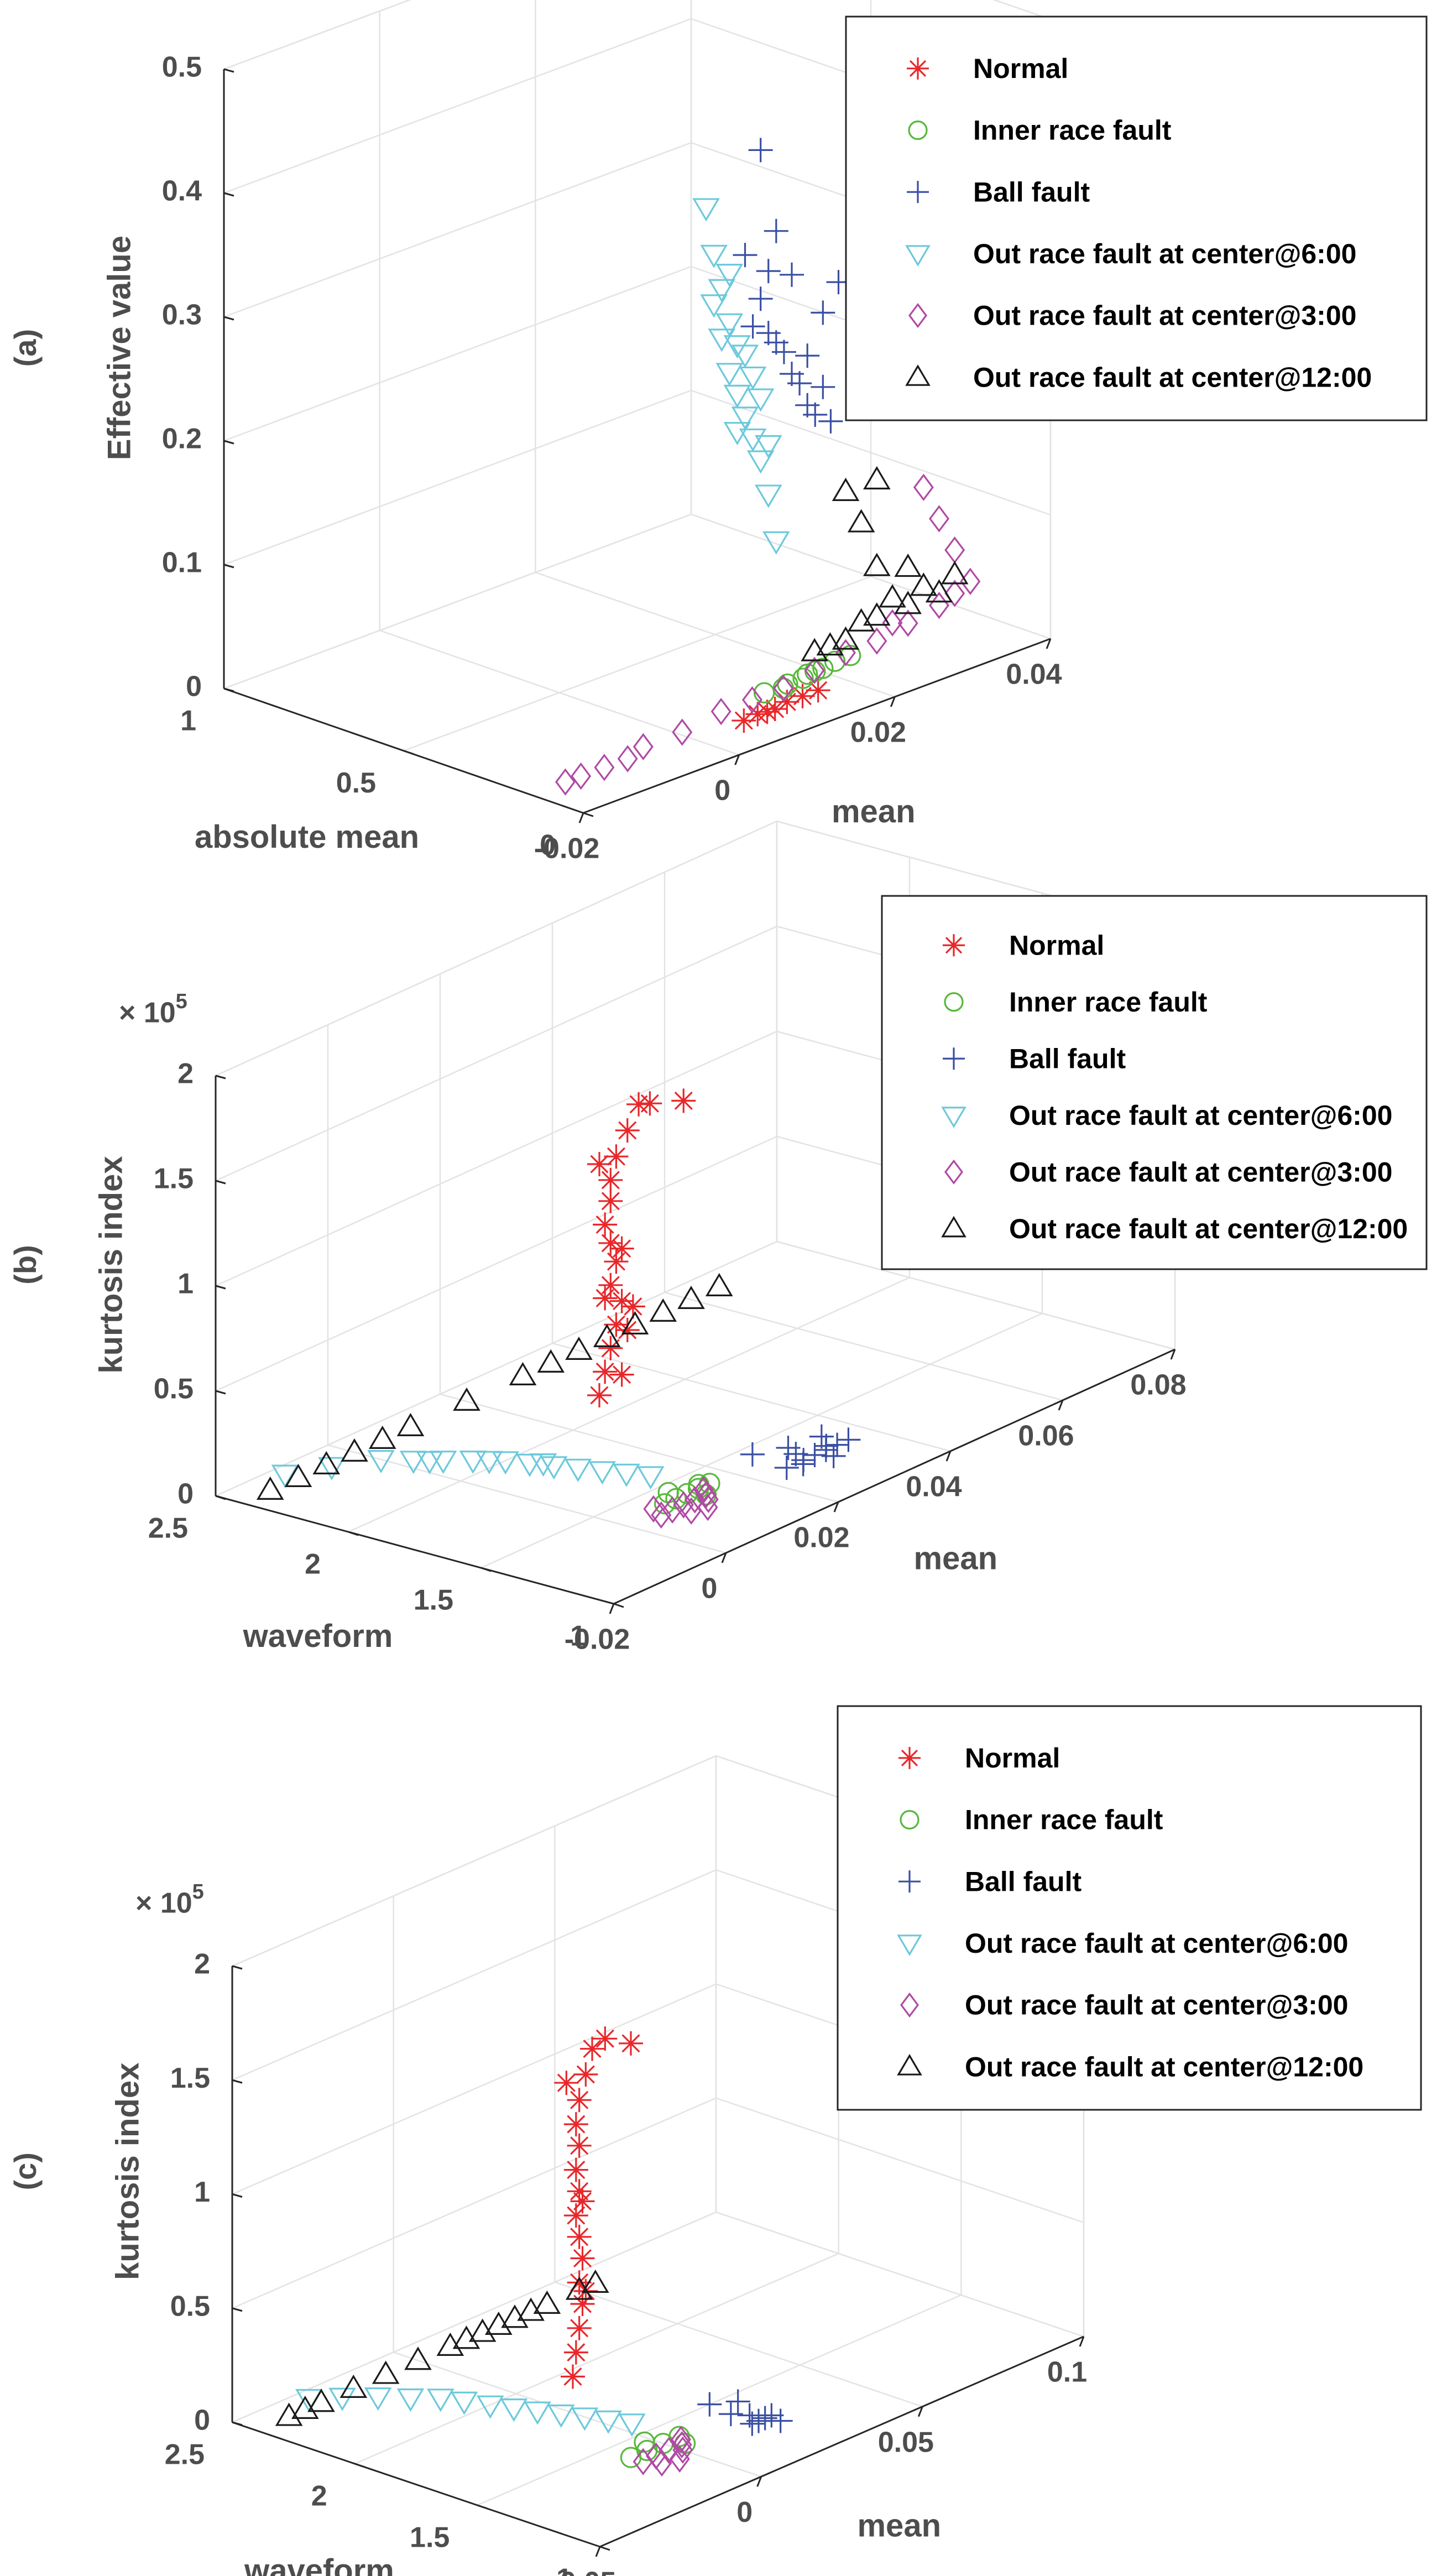 The height and width of the screenshot is (2576, 1442). What do you see at coordinates (202, 1964) in the screenshot?
I see `z-tick-label: 2` at bounding box center [202, 1964].